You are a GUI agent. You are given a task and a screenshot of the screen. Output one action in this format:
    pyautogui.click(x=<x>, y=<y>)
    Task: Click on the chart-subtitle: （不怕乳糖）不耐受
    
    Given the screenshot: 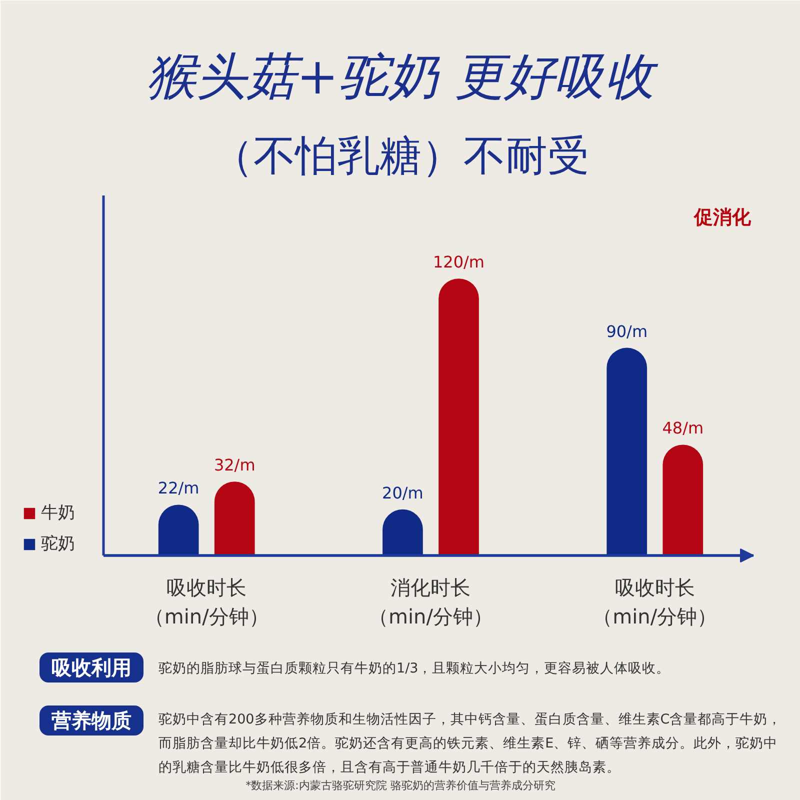 What is the action you would take?
    pyautogui.click(x=401, y=155)
    